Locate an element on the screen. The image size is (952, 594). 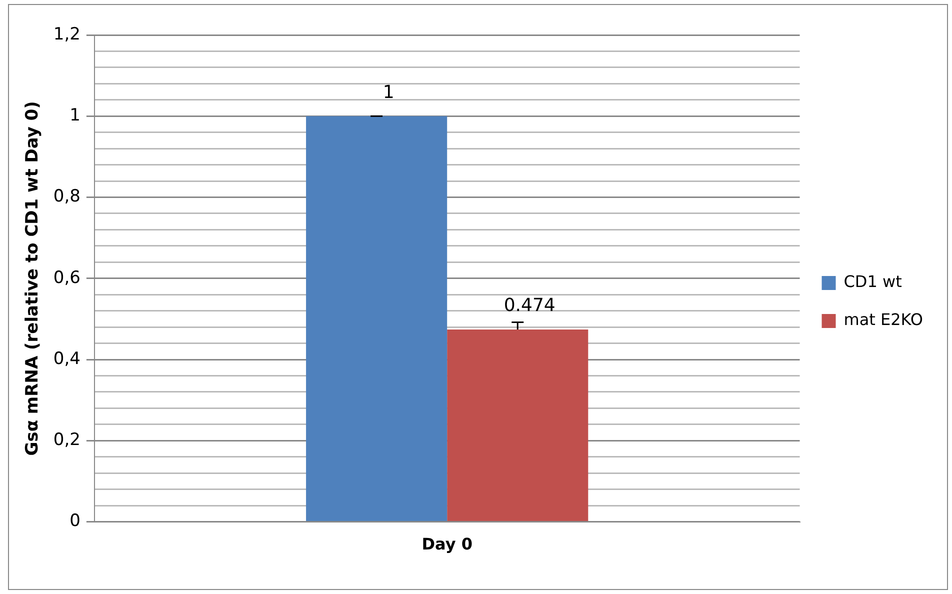
y-tick-label: 0,8 is located at coordinates (66, 196).